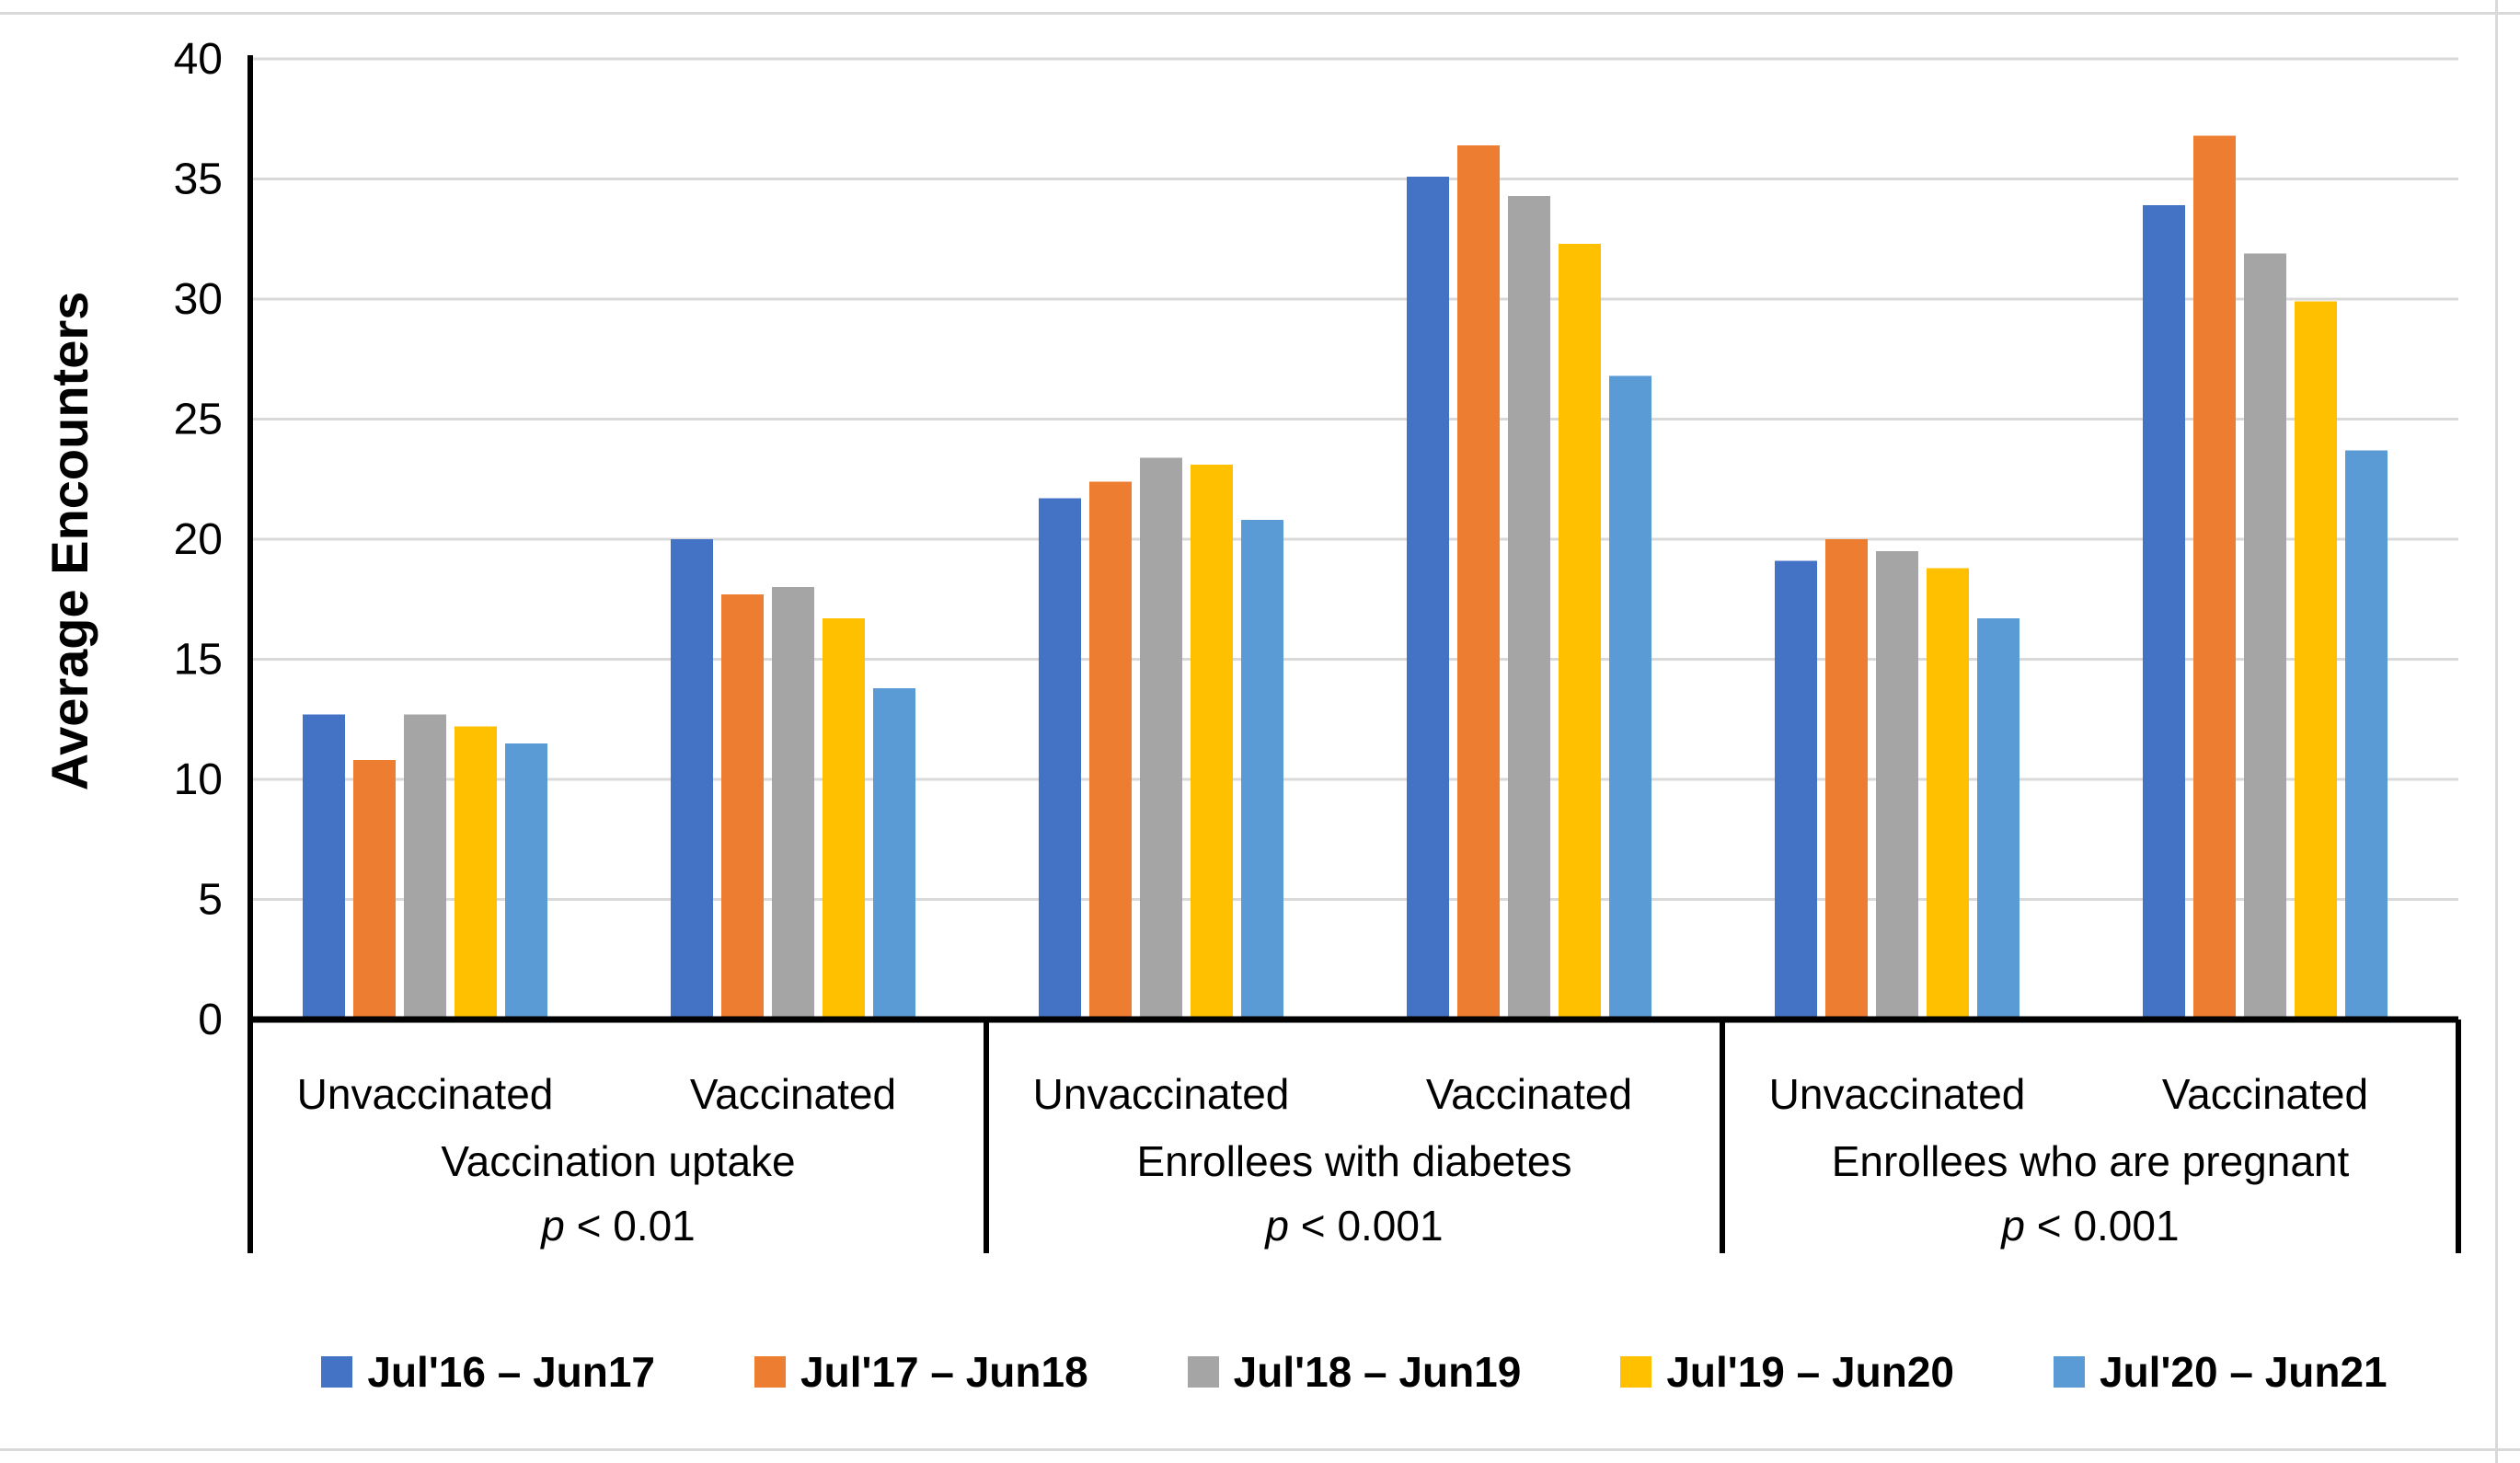 Image resolution: width=2520 pixels, height=1463 pixels. I want to click on y-tick-label-10: 10, so click(198, 779).